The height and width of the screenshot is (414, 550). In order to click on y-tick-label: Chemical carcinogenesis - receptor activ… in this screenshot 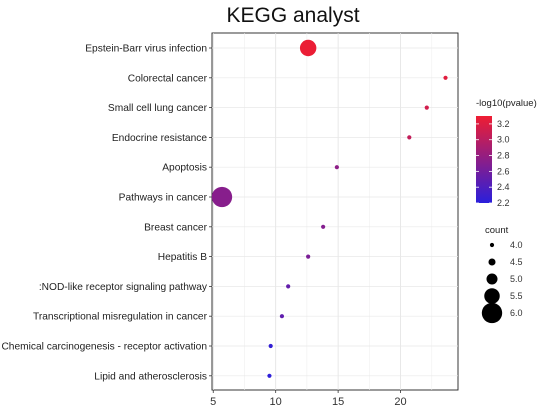, I will do `click(104, 347)`.